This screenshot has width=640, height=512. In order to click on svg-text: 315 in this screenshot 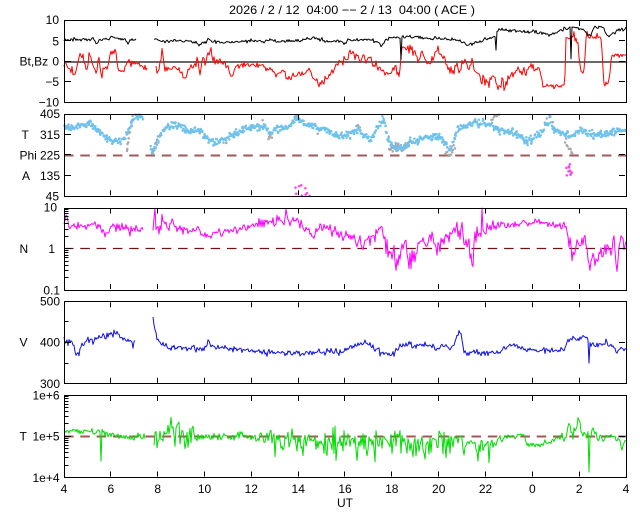, I will do `click(50, 135)`.